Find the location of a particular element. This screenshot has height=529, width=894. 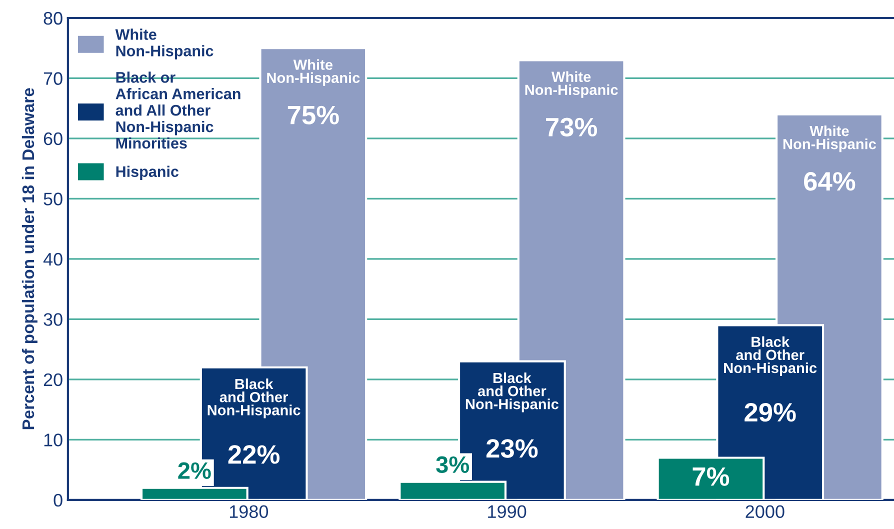

data-label: 2% is located at coordinates (194, 470).